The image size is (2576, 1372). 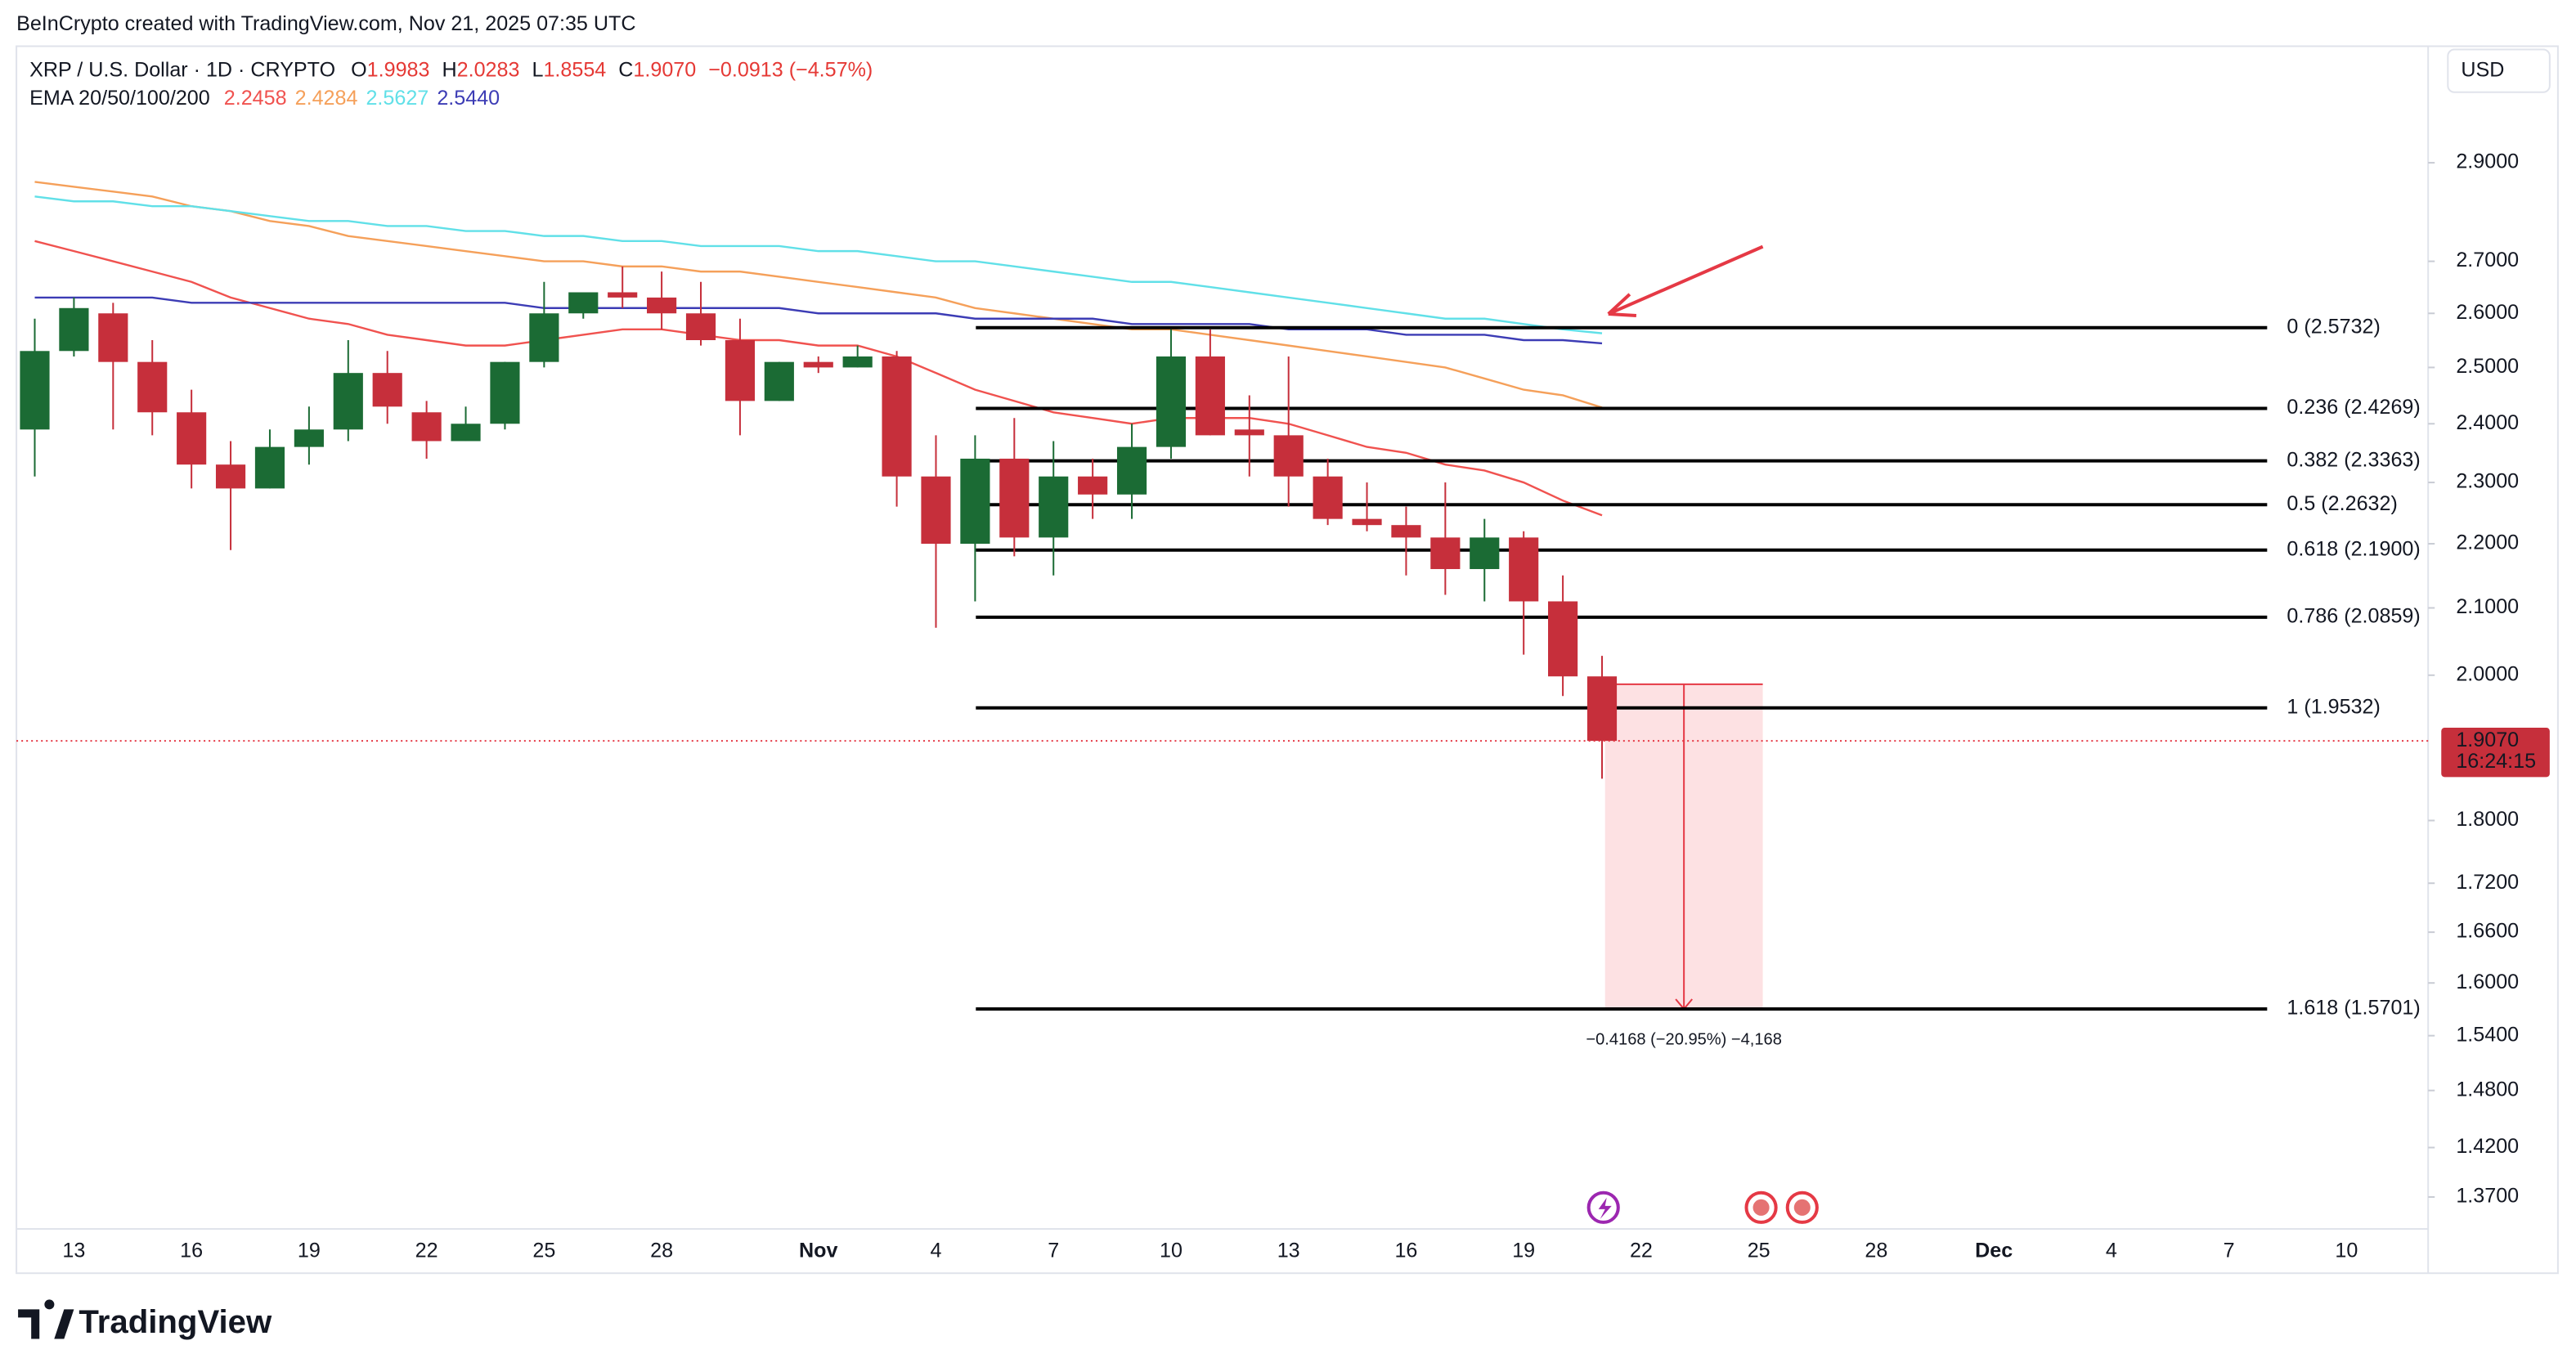 What do you see at coordinates (574, 69) in the screenshot?
I see `ohlc-value: 1.8554` at bounding box center [574, 69].